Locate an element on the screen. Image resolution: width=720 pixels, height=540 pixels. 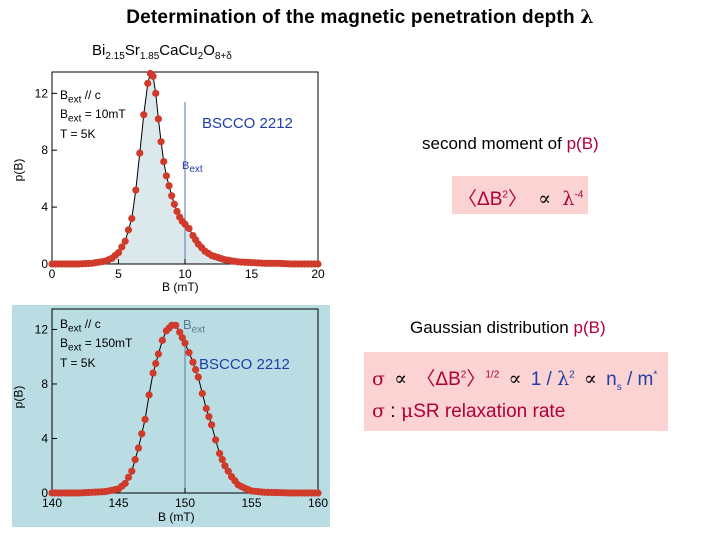
x-tick-label: 150 is located at coordinates (185, 503).